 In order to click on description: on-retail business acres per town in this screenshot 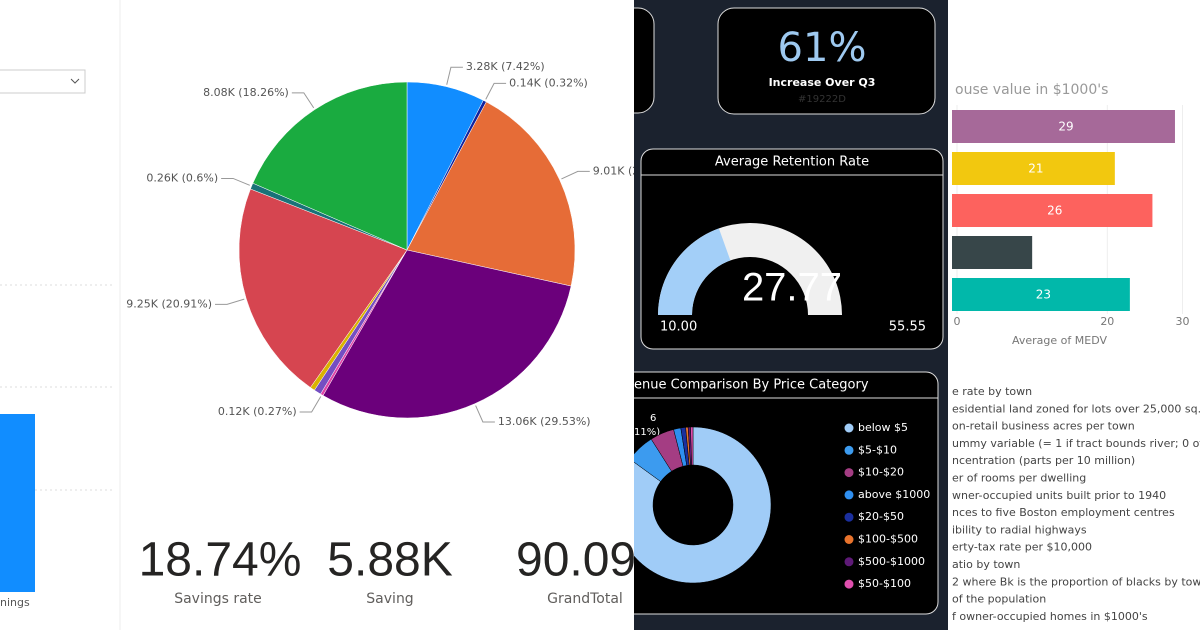, I will do `click(1043, 426)`.